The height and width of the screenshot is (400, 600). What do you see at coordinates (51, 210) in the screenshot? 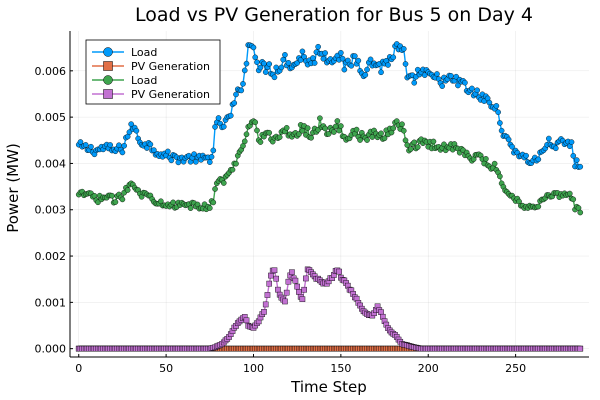
I see `y-tick-label: 0.003` at bounding box center [51, 210].